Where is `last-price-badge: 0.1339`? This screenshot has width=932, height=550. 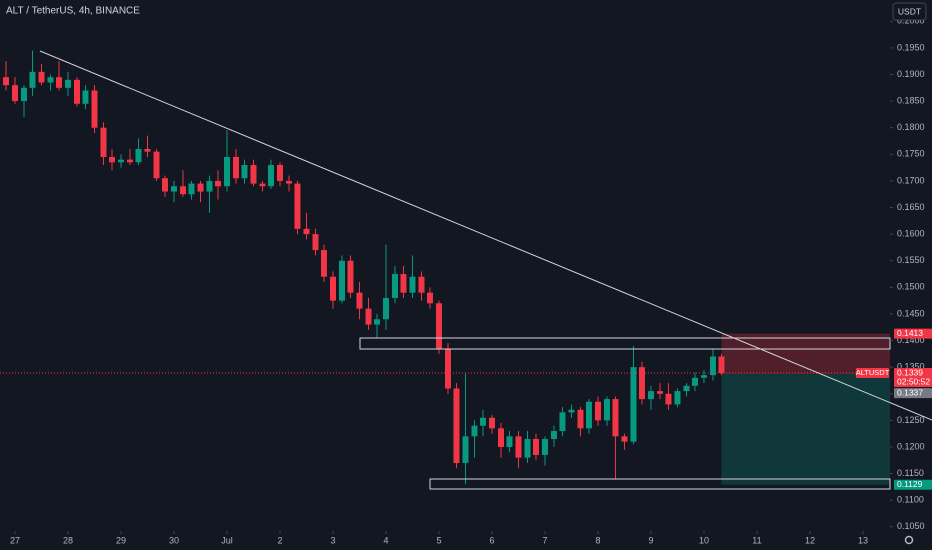 last-price-badge: 0.1339 is located at coordinates (910, 372).